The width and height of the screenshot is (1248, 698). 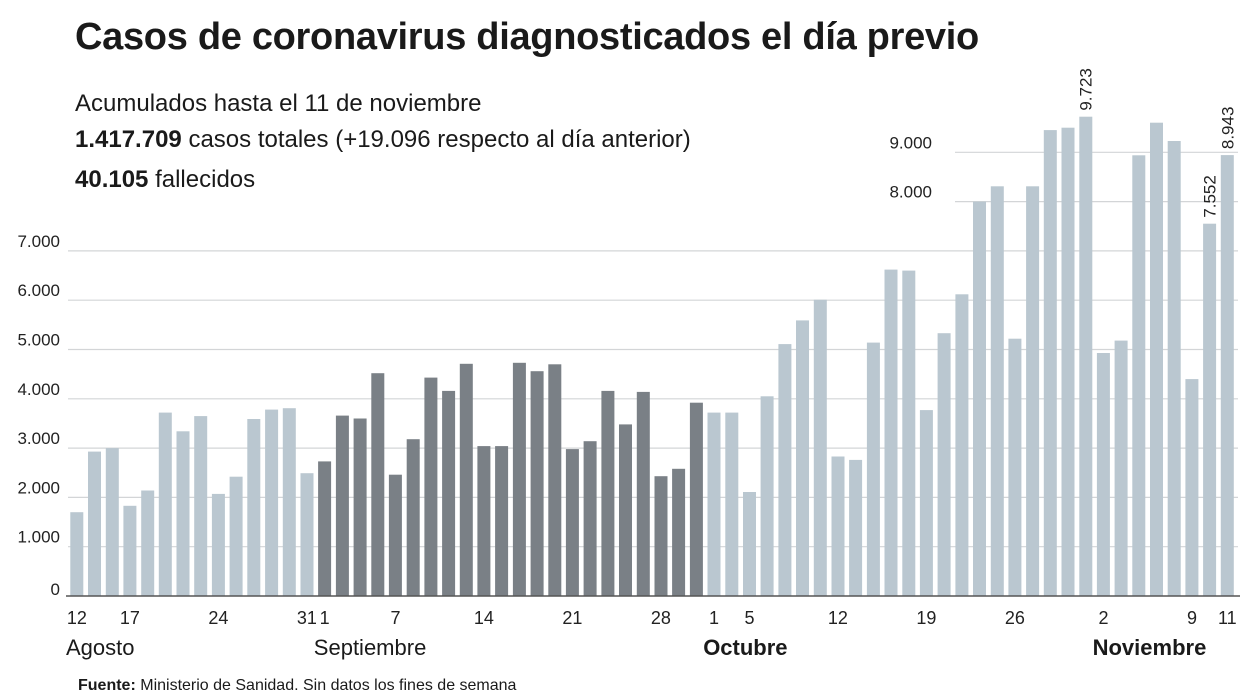 I want to click on x-tick-label: 24, so click(x=218, y=618).